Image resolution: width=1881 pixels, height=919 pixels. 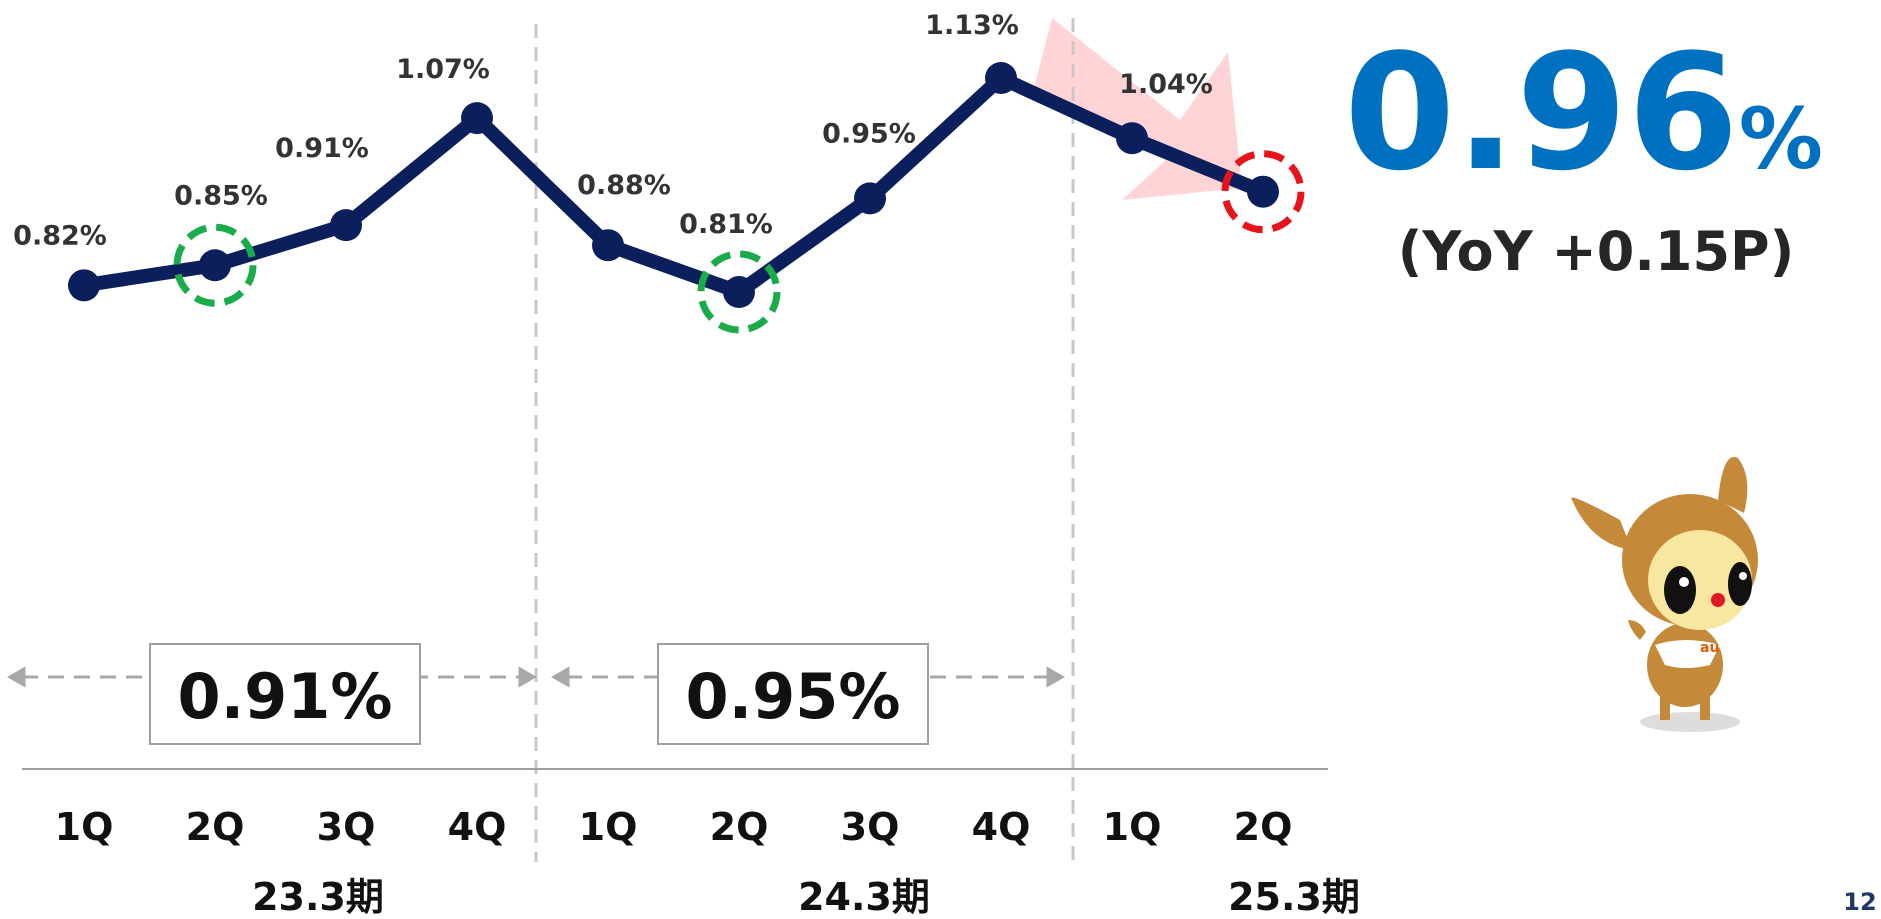 I want to click on period-average: 0.95%, so click(x=792, y=696).